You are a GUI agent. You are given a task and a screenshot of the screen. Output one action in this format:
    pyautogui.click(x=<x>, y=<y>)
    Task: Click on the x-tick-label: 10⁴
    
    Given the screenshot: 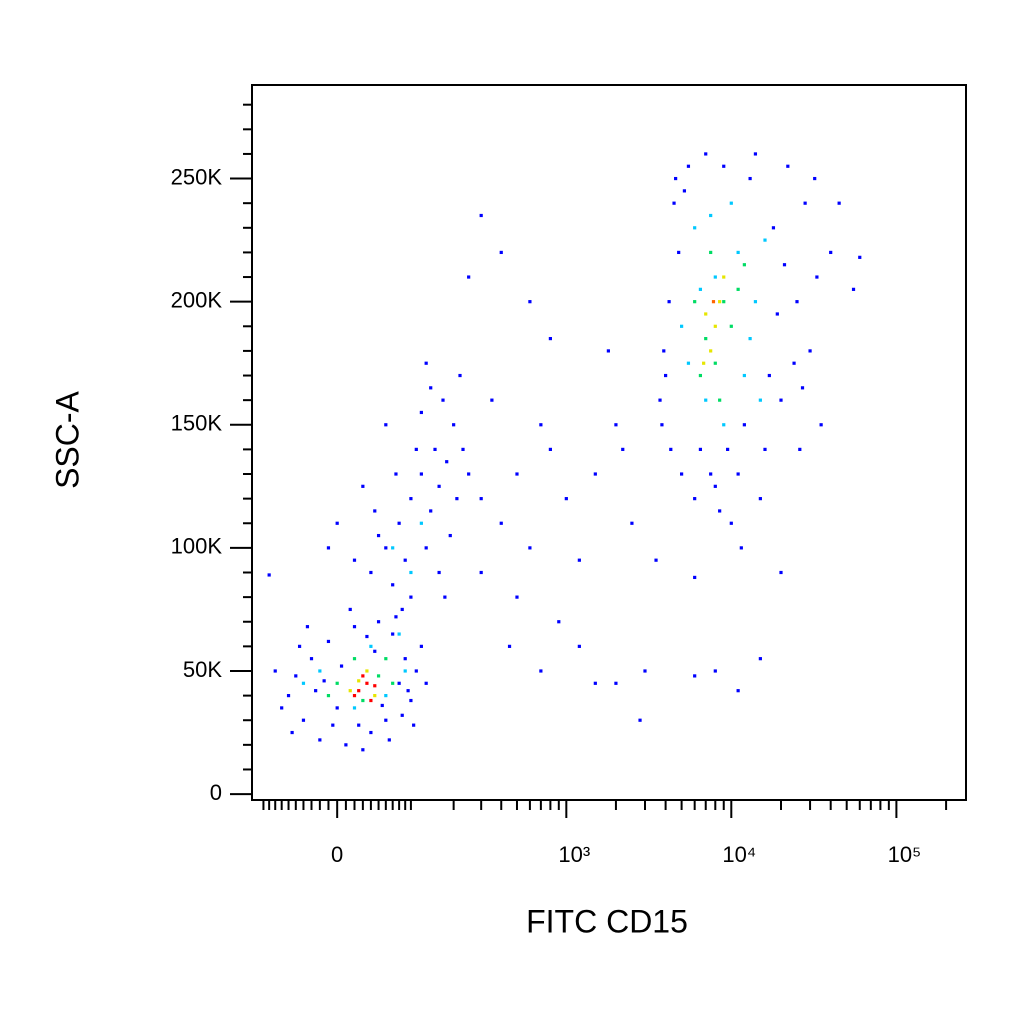 What is the action you would take?
    pyautogui.click(x=739, y=854)
    